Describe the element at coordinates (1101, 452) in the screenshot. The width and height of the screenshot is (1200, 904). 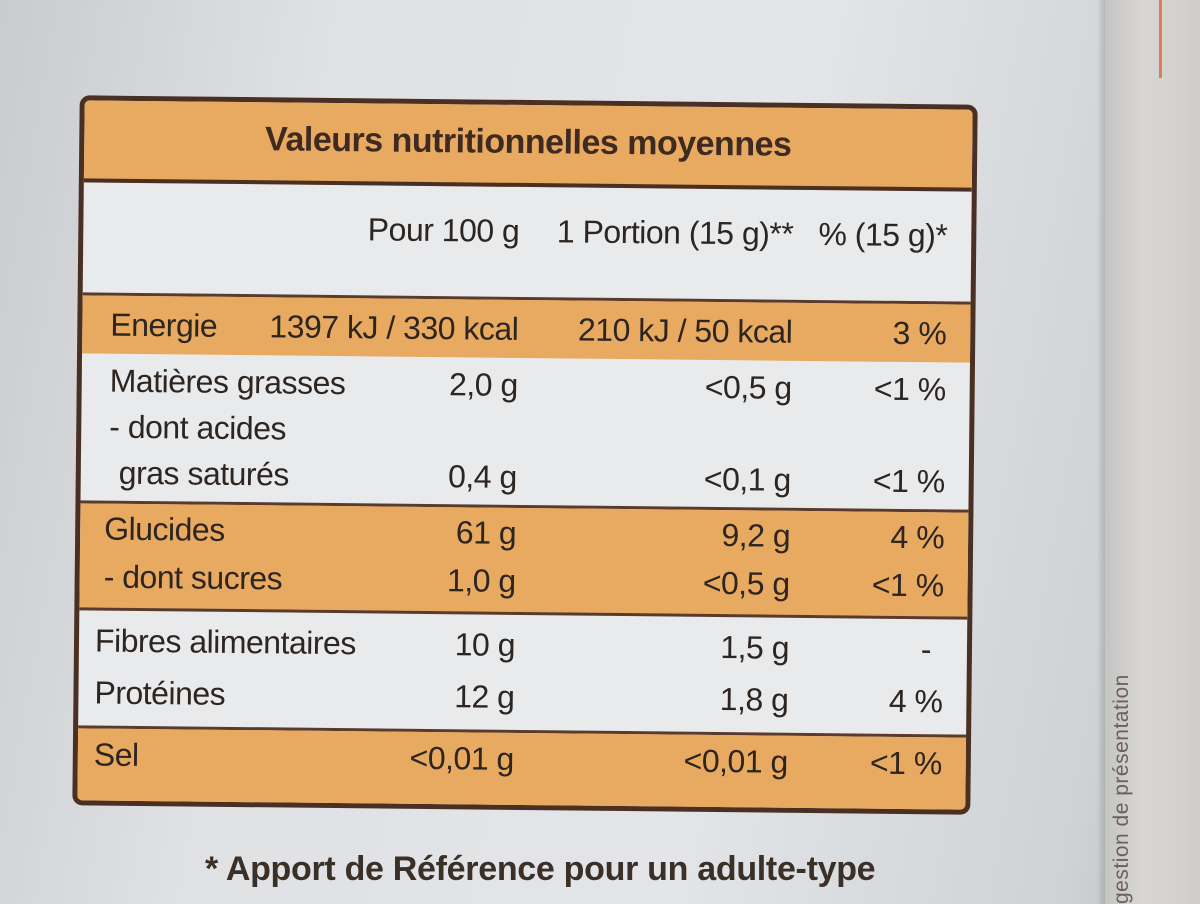
I see `fold-shadow` at that location.